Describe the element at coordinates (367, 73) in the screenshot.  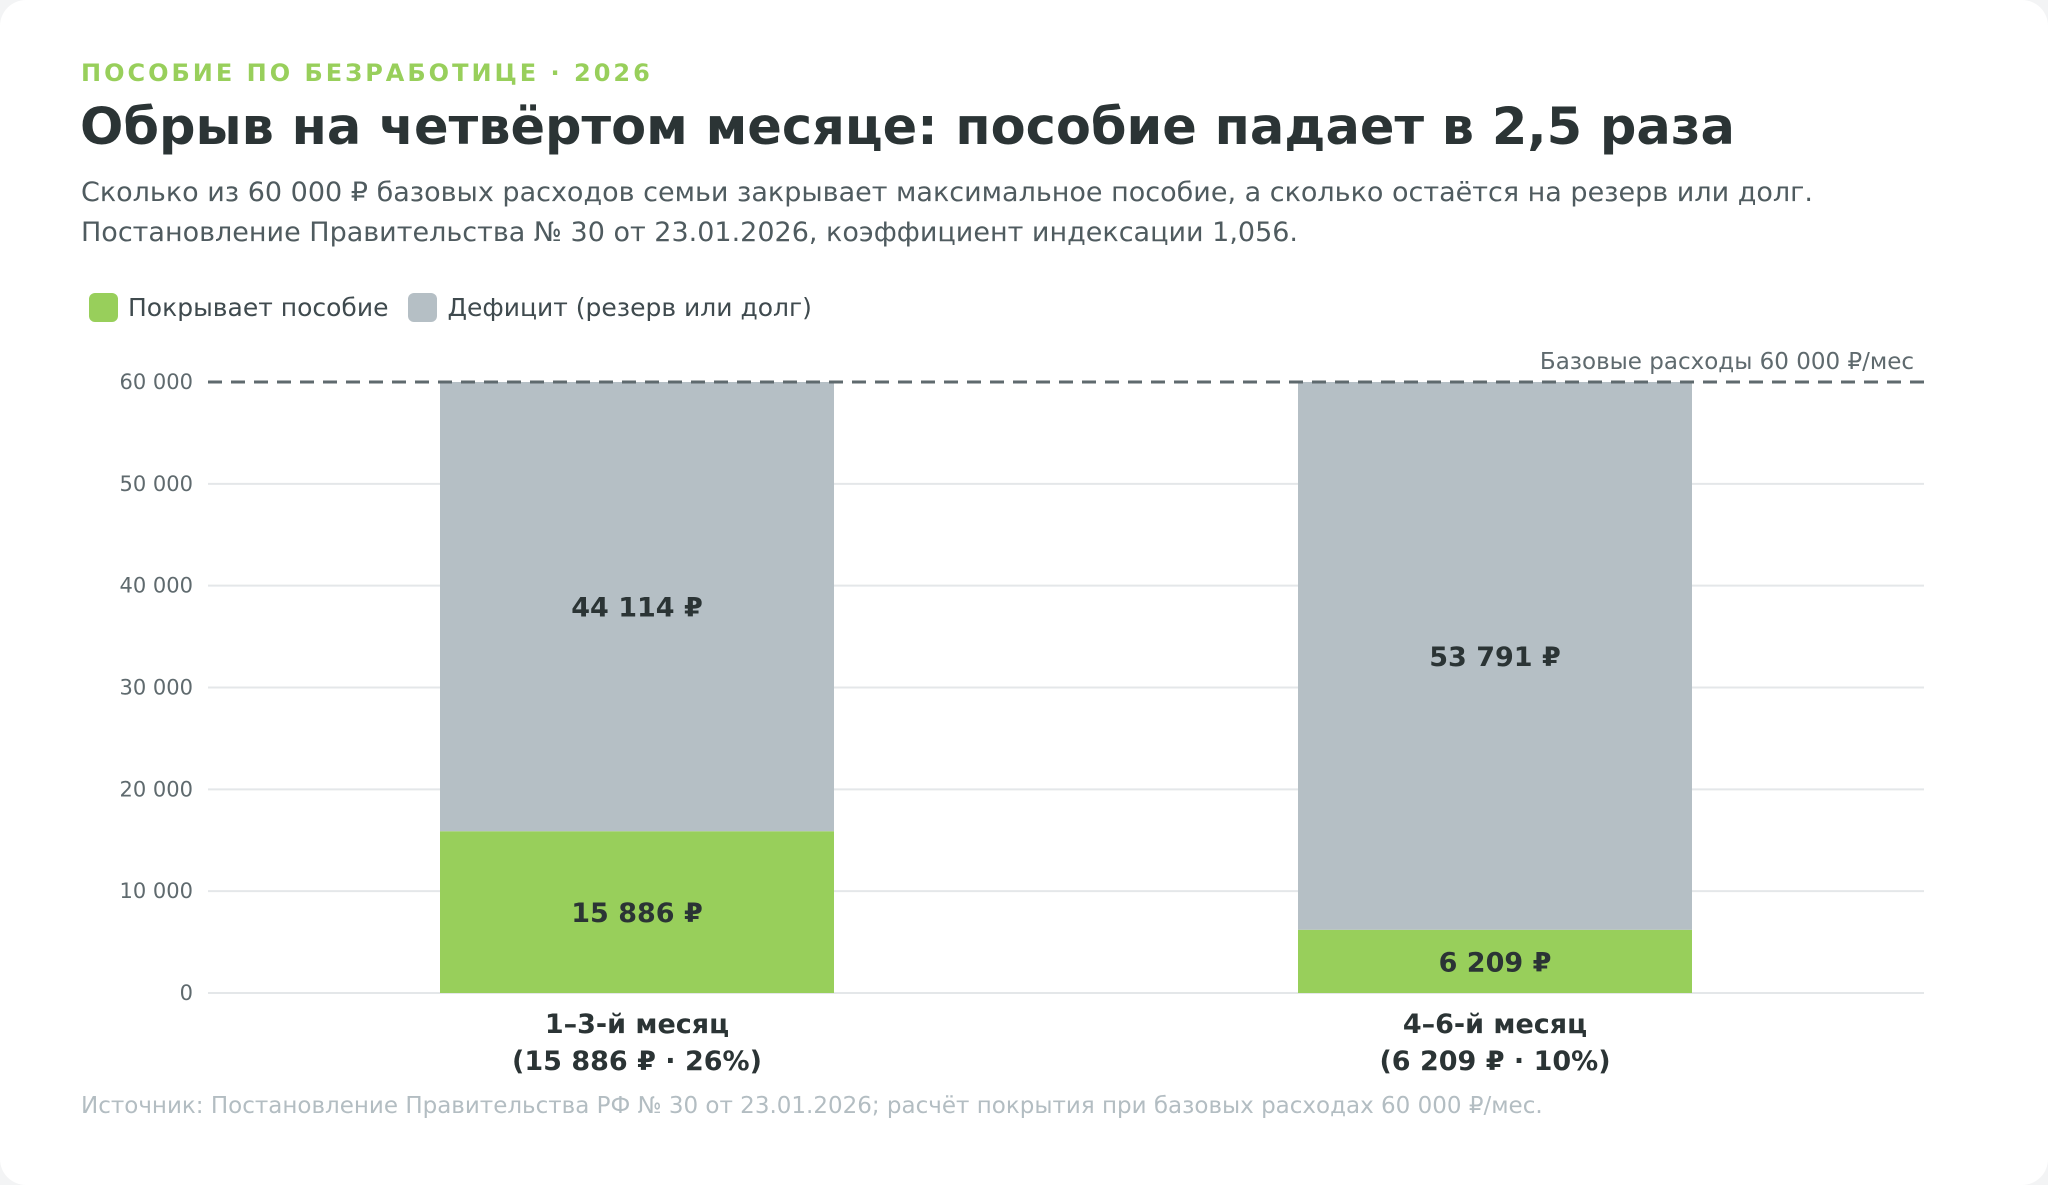
I see `chart-kicker: ПОСОБИЕ ПО БЕЗРАБОТИЦЕ · 2026` at that location.